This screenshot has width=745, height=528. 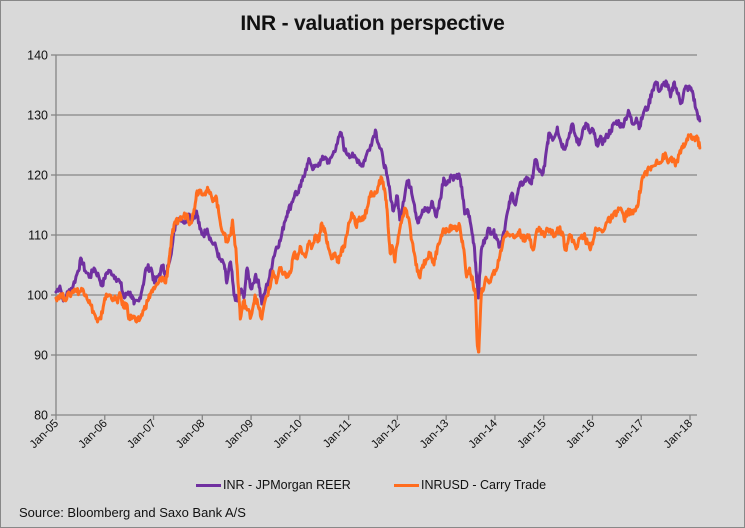 What do you see at coordinates (38, 236) in the screenshot?
I see `ytick-label: 110` at bounding box center [38, 236].